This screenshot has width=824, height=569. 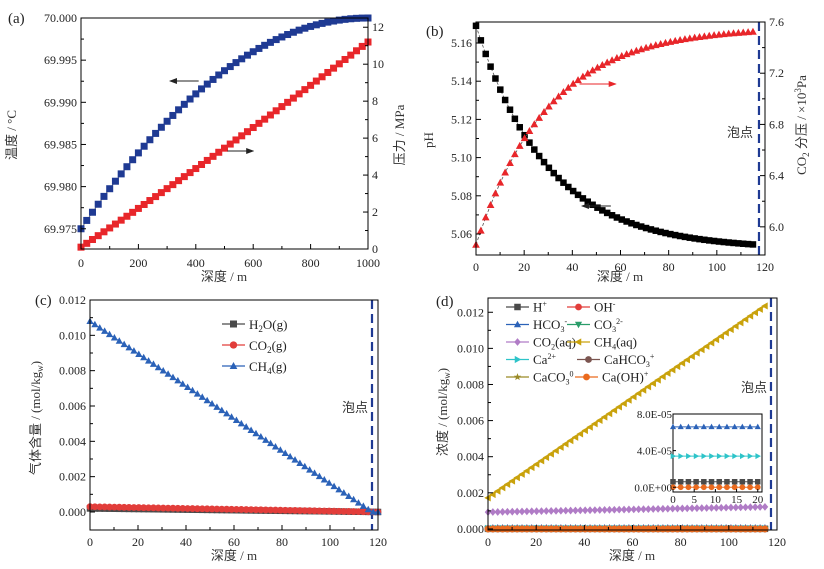 I want to click on legend-label-cahco3: CaHCO3+, so click(x=629, y=360).